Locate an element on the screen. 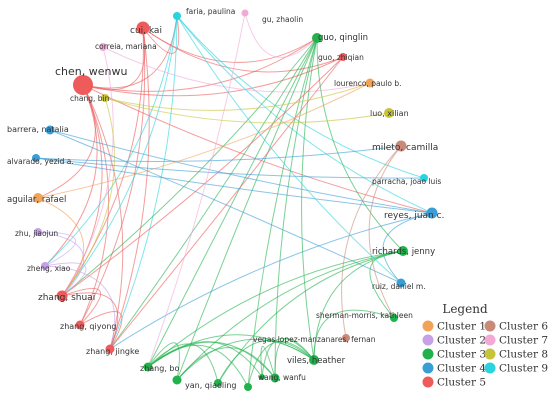 This screenshot has height=401, width=550. node-gu is located at coordinates (245, 13).